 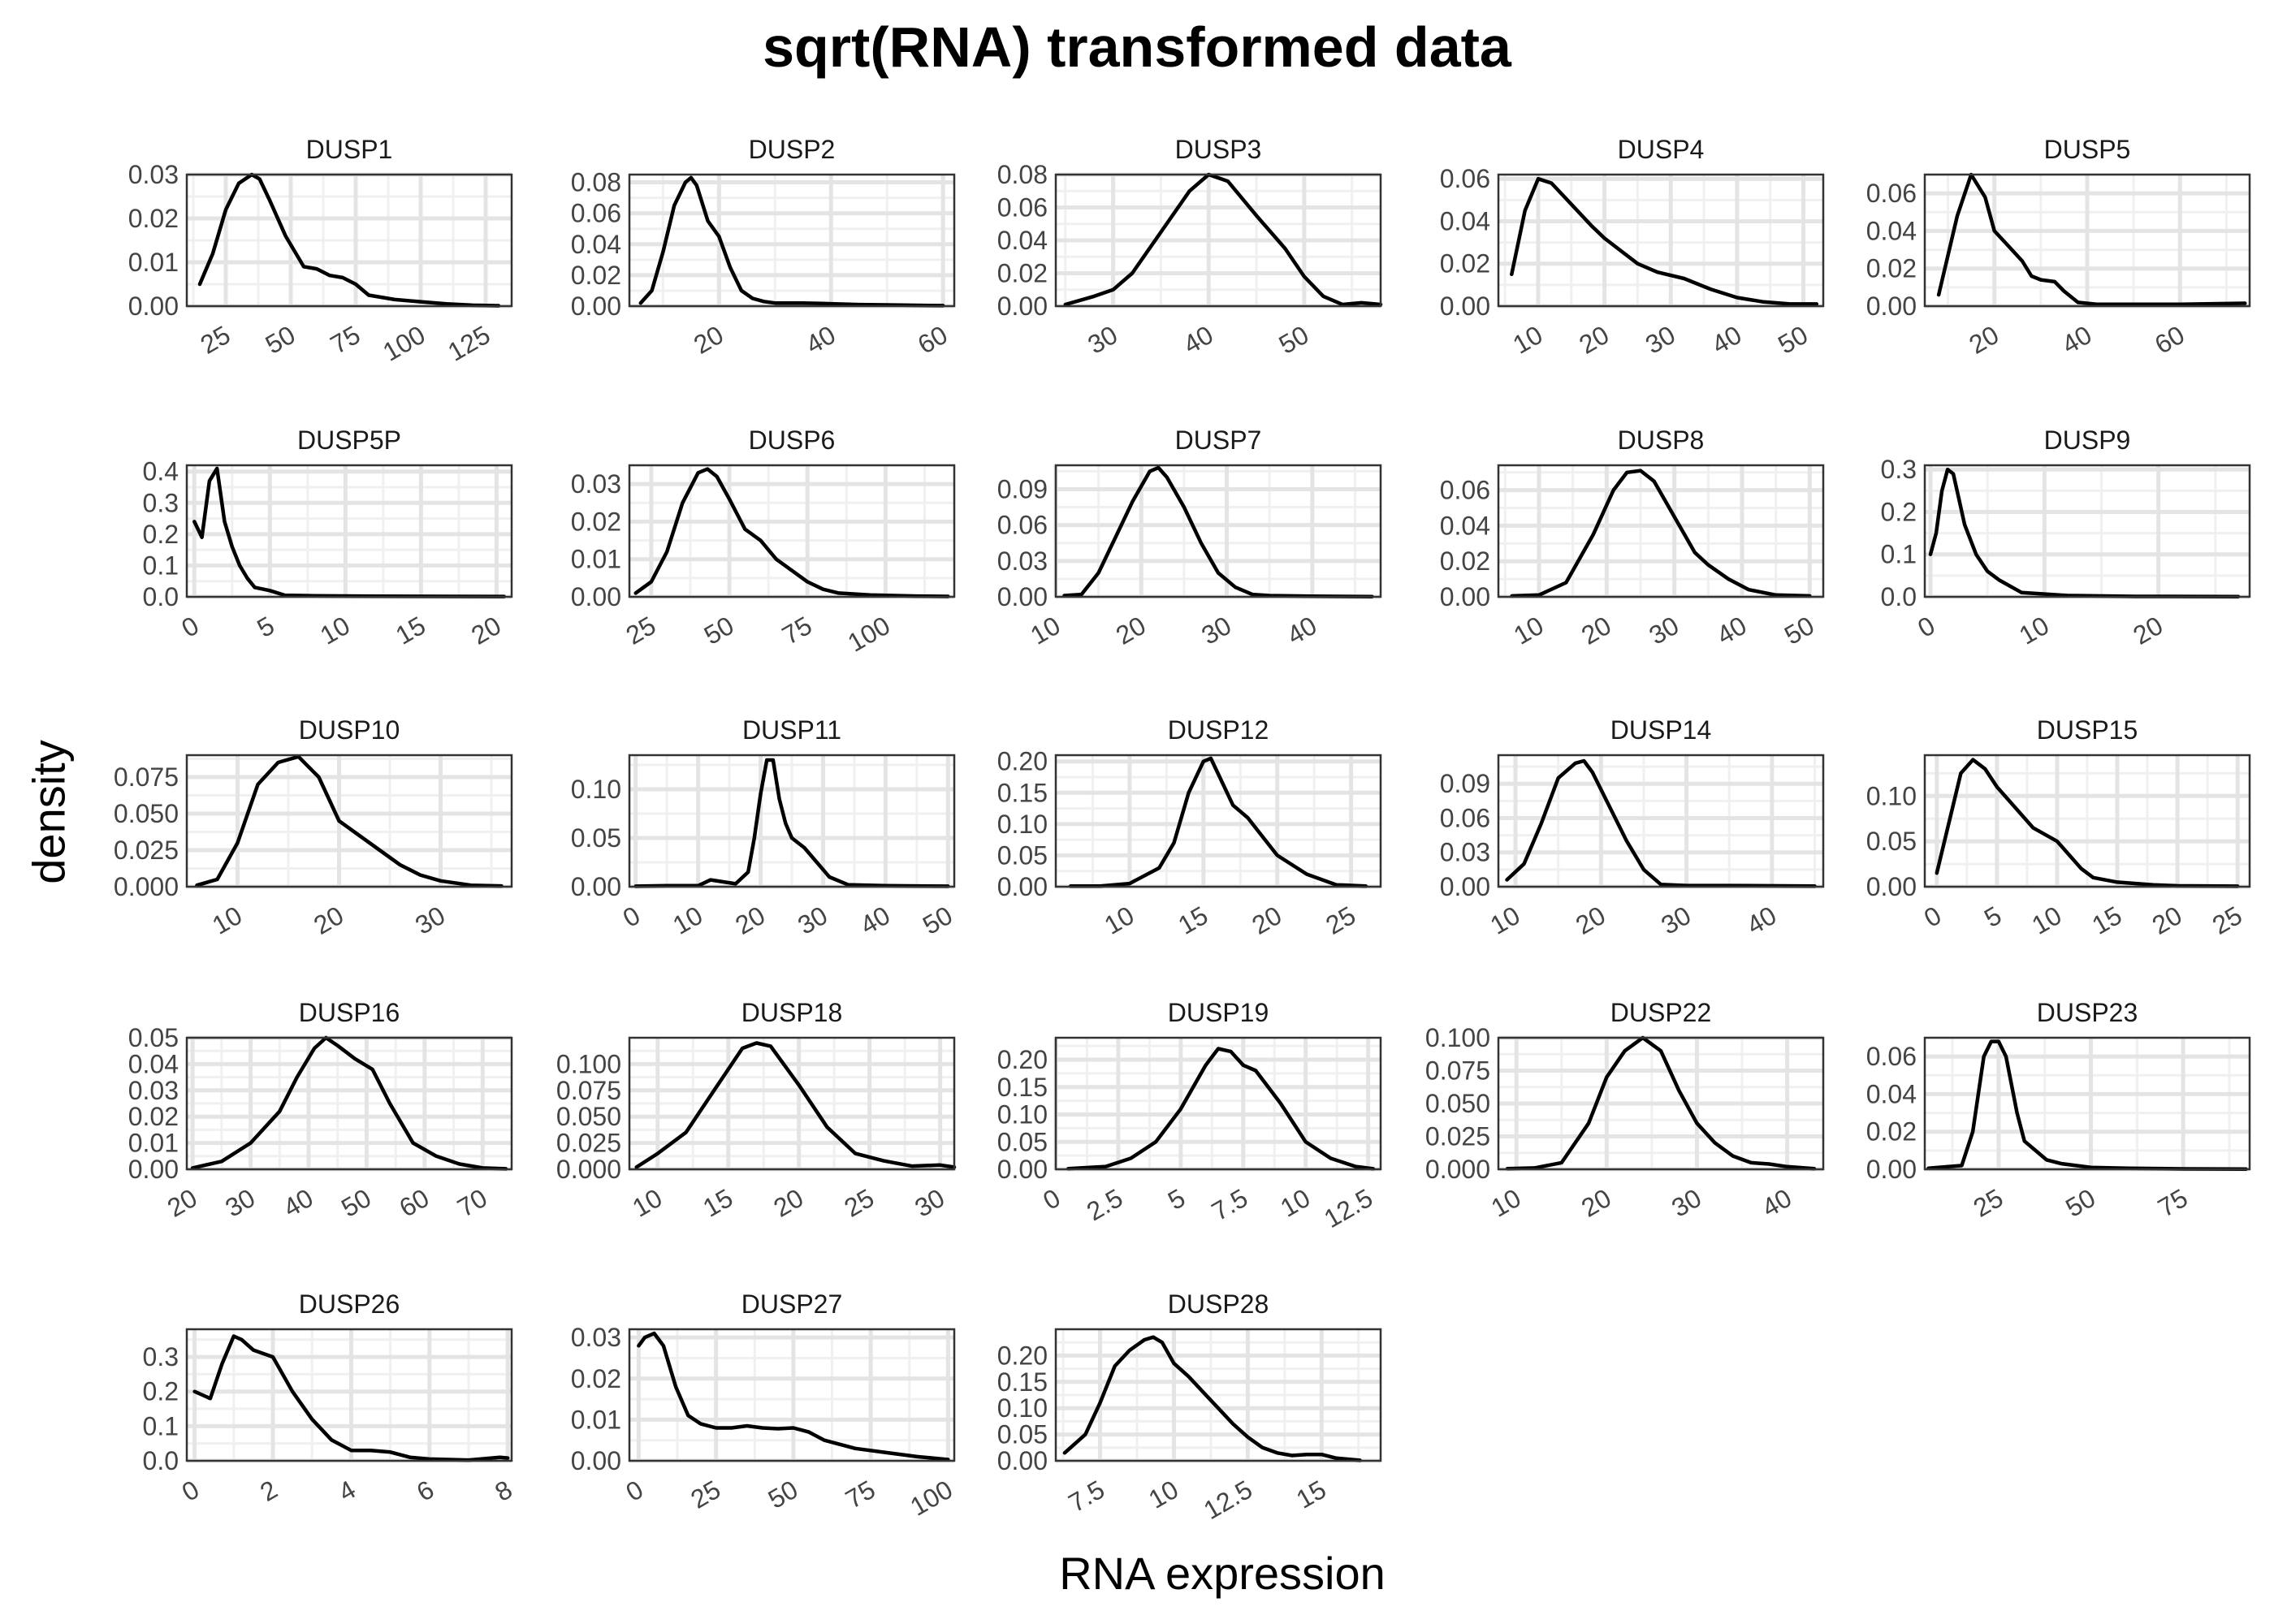 What do you see at coordinates (330, 1398) in the screenshot?
I see `facet-panel: DUSP26 0.0 0.1 0.2 0.3 0 2 4 6 8` at bounding box center [330, 1398].